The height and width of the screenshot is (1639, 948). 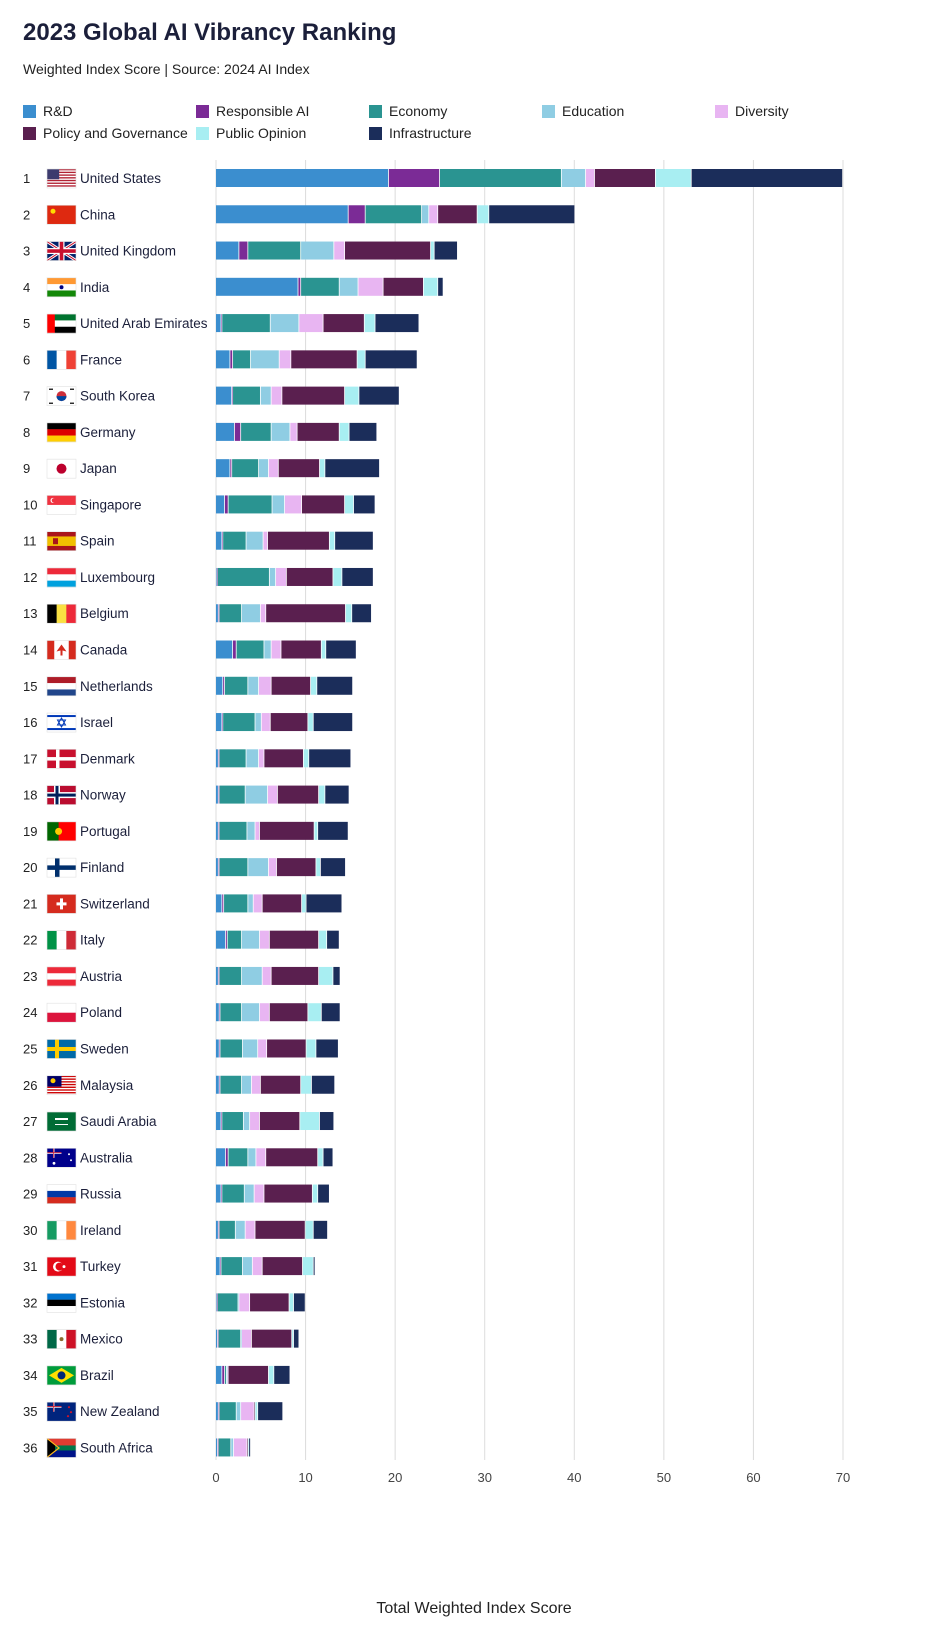 I want to click on rank-label: 22, so click(x=30, y=940).